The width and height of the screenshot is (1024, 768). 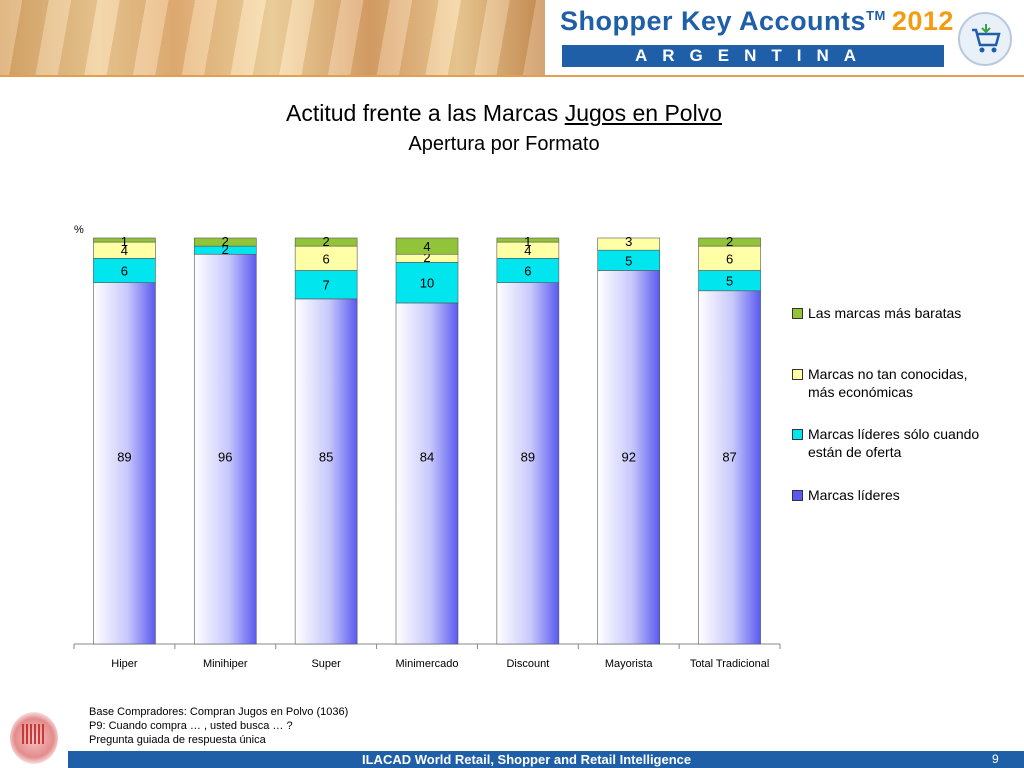 What do you see at coordinates (876, 15) in the screenshot?
I see `brand-trademark: TM` at bounding box center [876, 15].